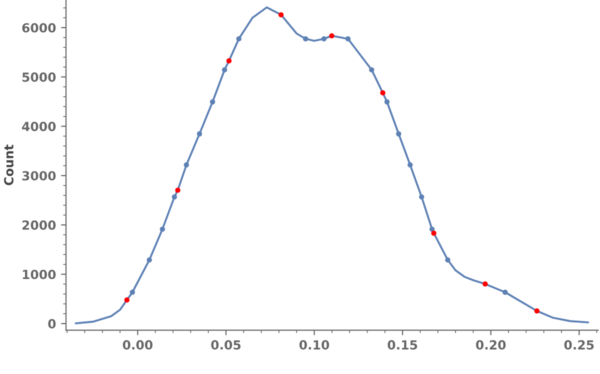 The width and height of the screenshot is (600, 374). Describe the element at coordinates (314, 345) in the screenshot. I see `x-tick-label: 0.10` at that location.